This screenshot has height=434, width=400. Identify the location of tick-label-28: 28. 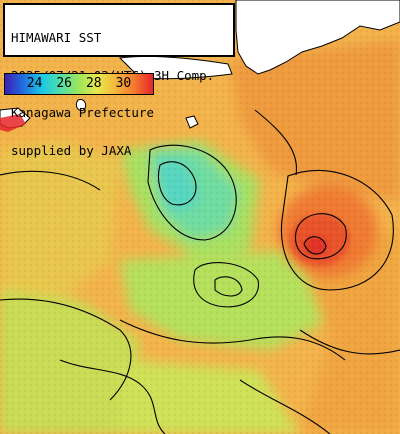
(93, 83).